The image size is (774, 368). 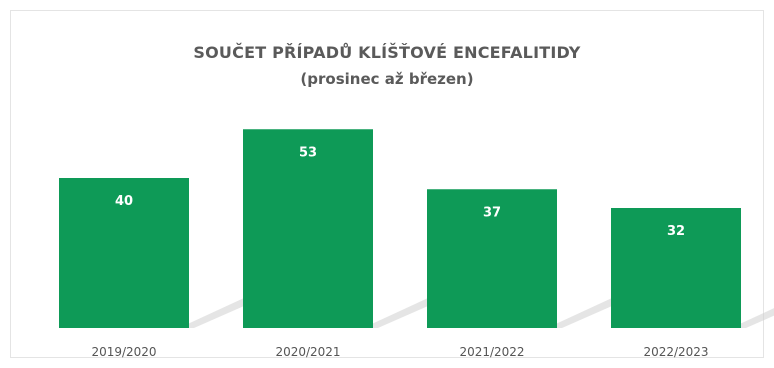 What do you see at coordinates (492, 212) in the screenshot?
I see `bar-value-label: 37` at bounding box center [492, 212].